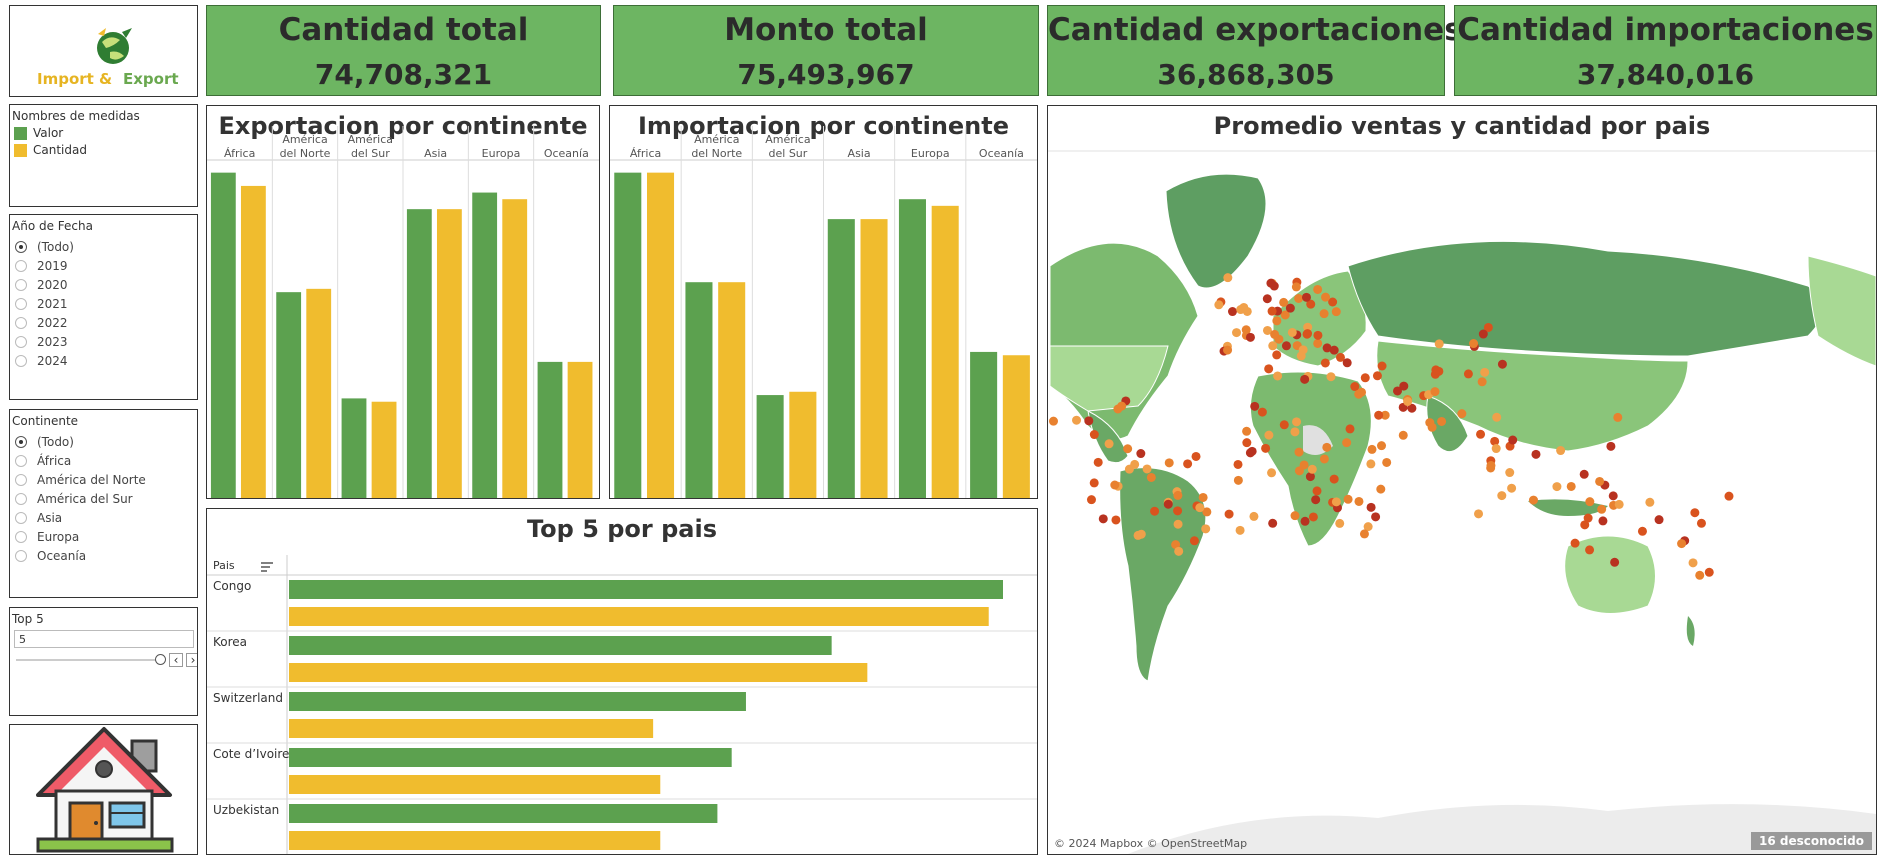  What do you see at coordinates (105, 133) in the screenshot?
I see `legend-item-valor: Valor` at bounding box center [105, 133].